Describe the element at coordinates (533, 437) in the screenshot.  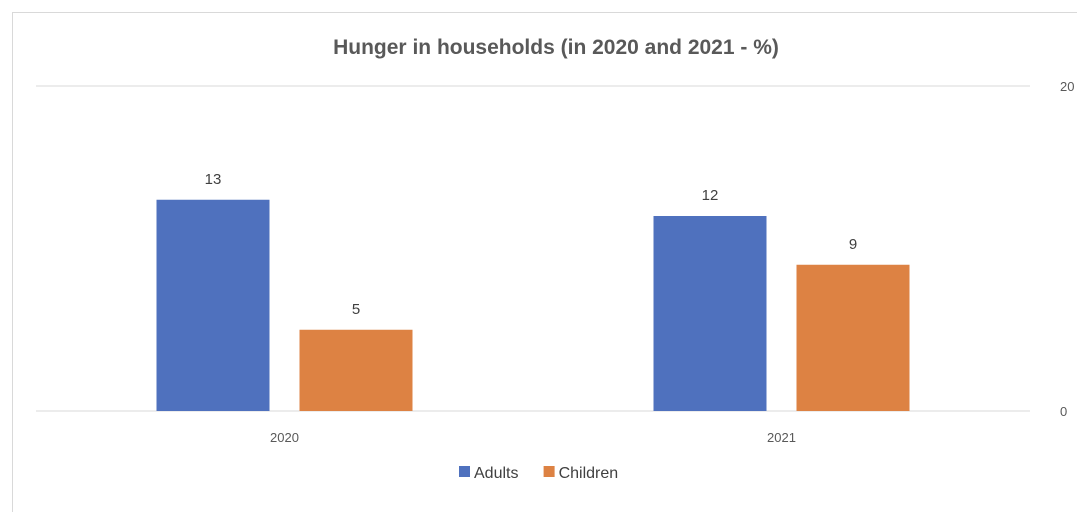
I see `x-axis-tick-labels: 2020 2021` at that location.